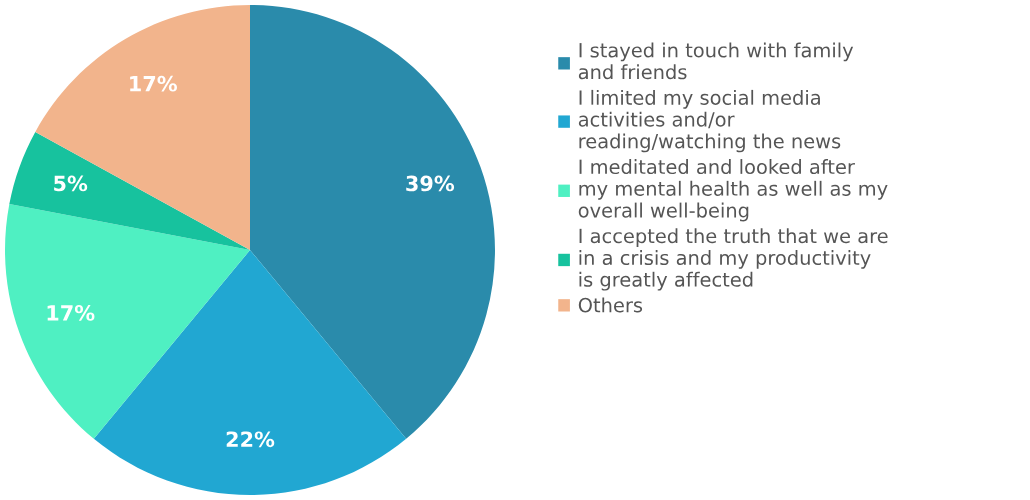  Describe the element at coordinates (250, 439) in the screenshot. I see `data-label: 22%` at that location.